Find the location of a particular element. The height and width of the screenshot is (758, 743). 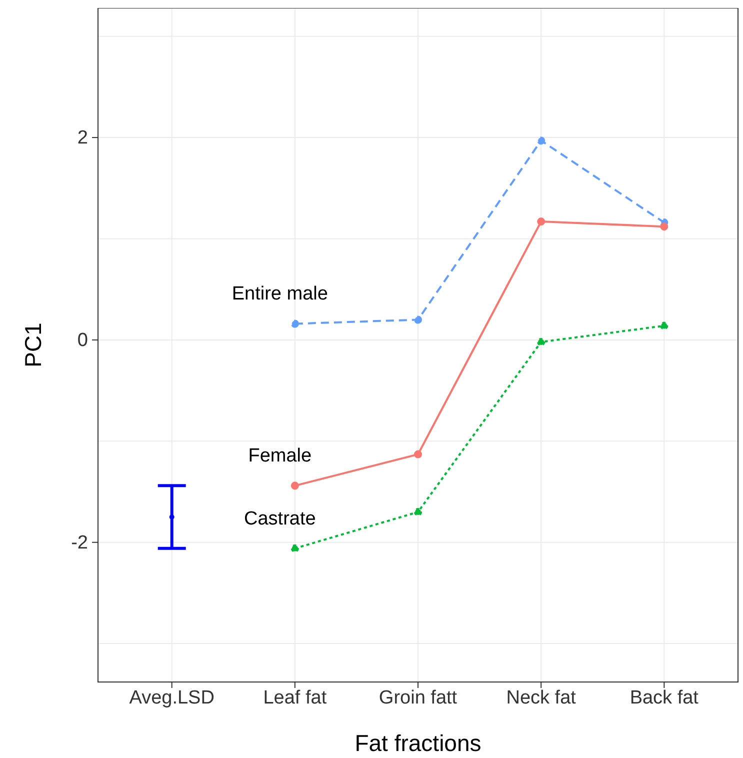

x-tick-label: Back fat is located at coordinates (665, 697).